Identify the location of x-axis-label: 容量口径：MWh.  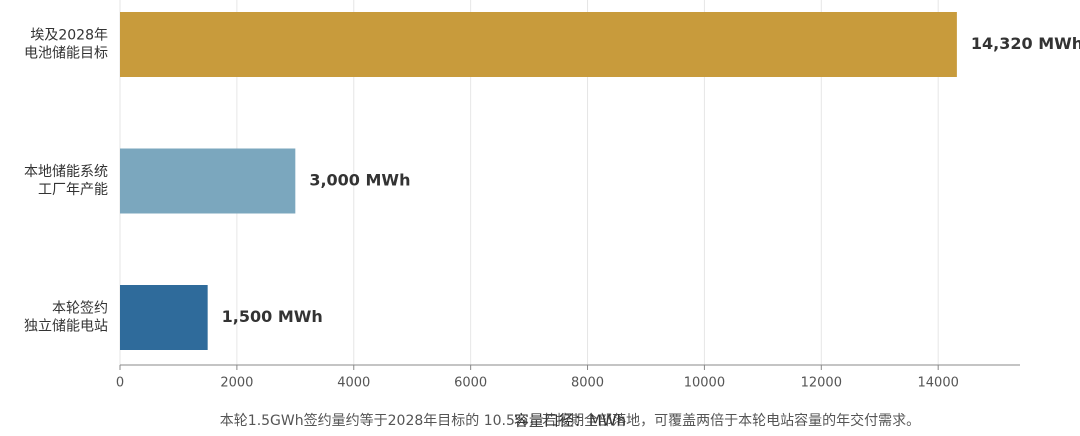
(570, 421).